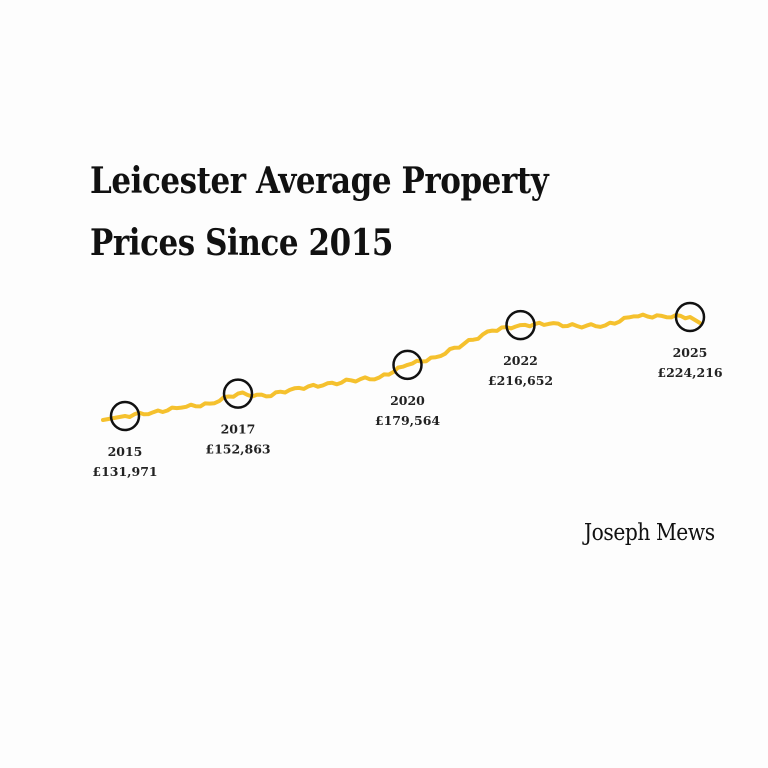 Image resolution: width=768 pixels, height=768 pixels. I want to click on marker-2015, so click(125, 416).